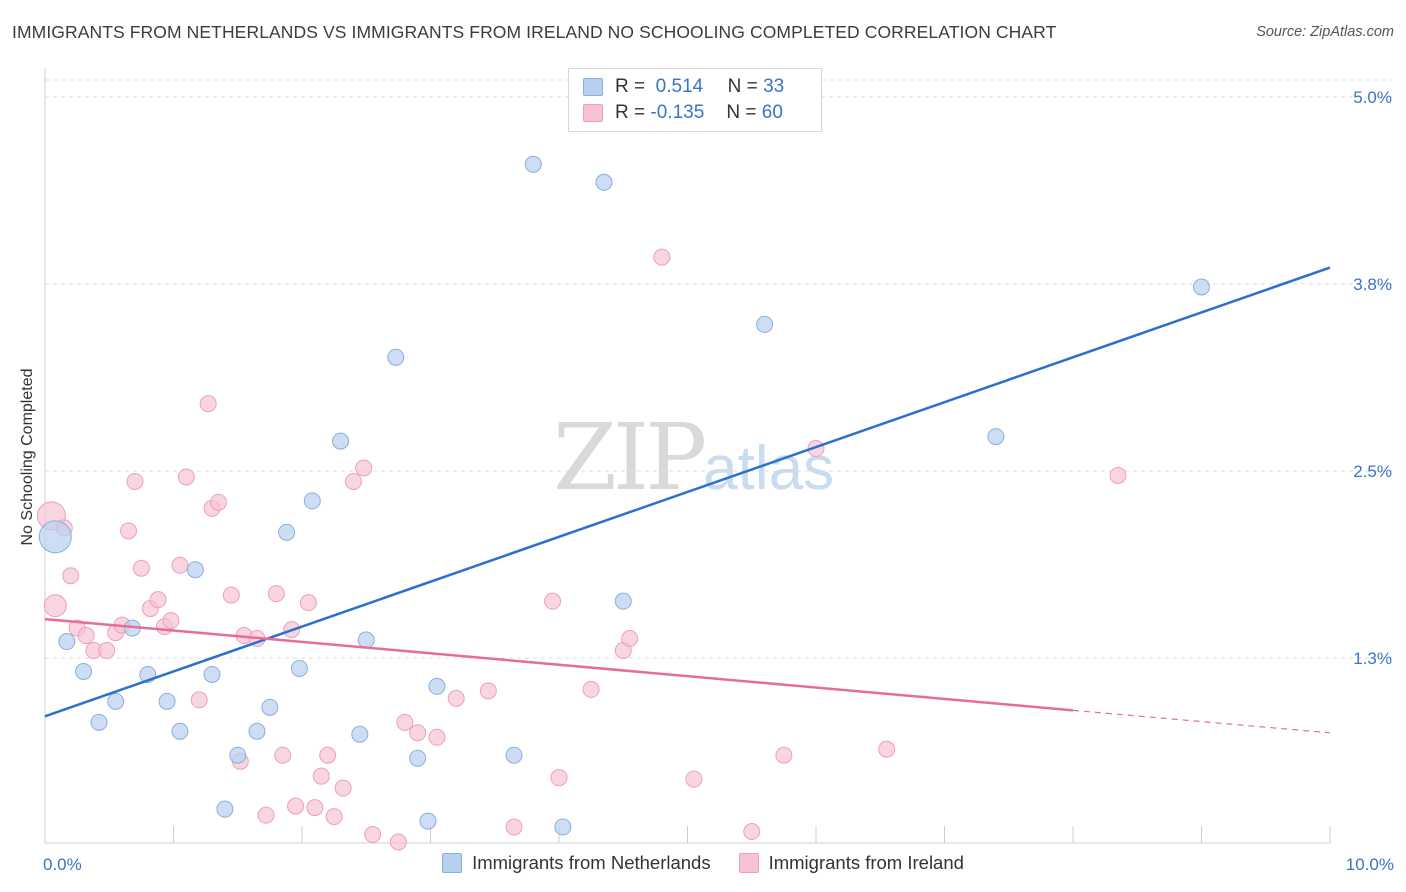 The width and height of the screenshot is (1406, 892). Describe the element at coordinates (630, 112) in the screenshot. I see `legend-r-label: R =` at that location.